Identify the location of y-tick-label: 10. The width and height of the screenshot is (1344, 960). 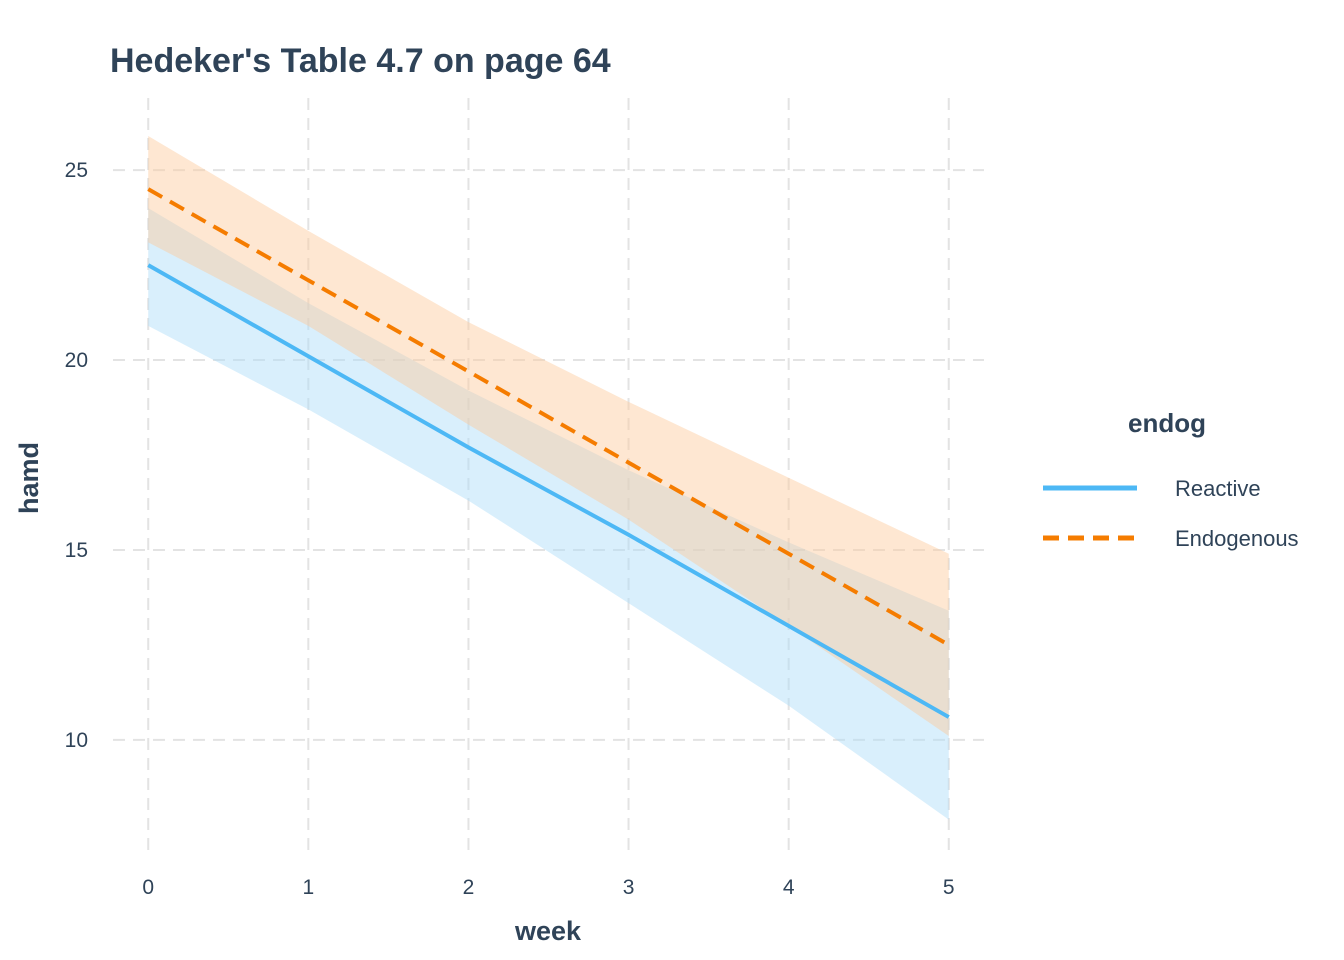
(76, 740).